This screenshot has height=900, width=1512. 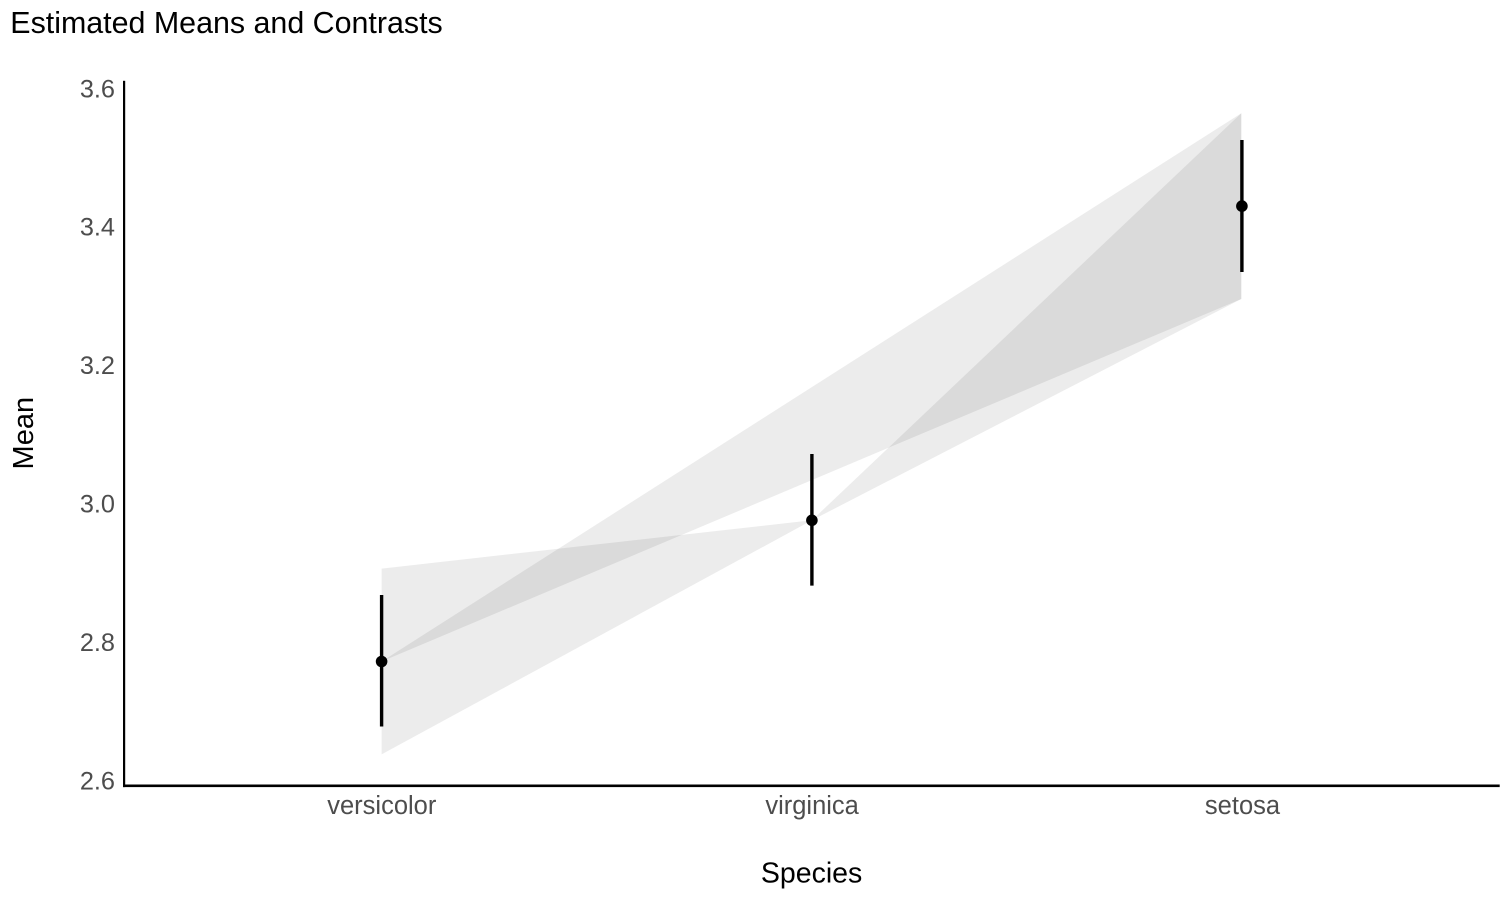 I want to click on svg-text: 3.0, so click(x=97, y=505).